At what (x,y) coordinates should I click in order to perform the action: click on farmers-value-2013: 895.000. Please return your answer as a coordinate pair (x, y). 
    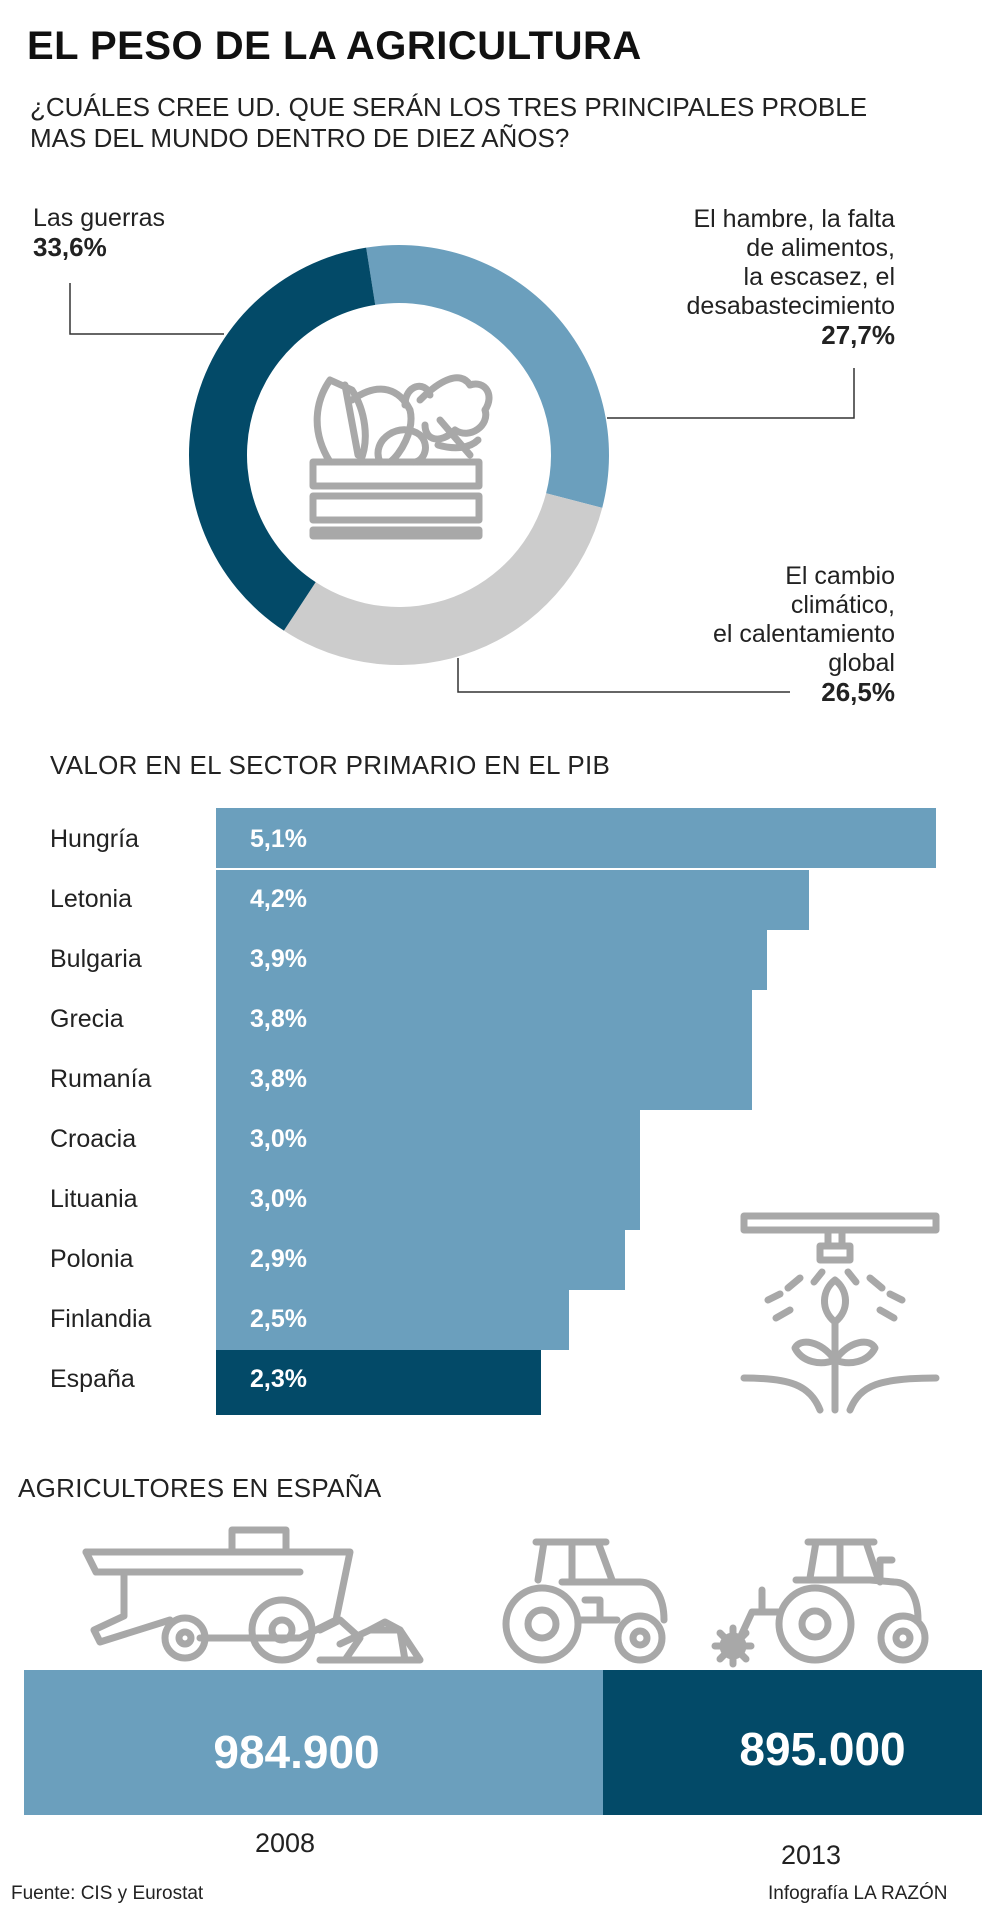
    Looking at the image, I should click on (822, 1749).